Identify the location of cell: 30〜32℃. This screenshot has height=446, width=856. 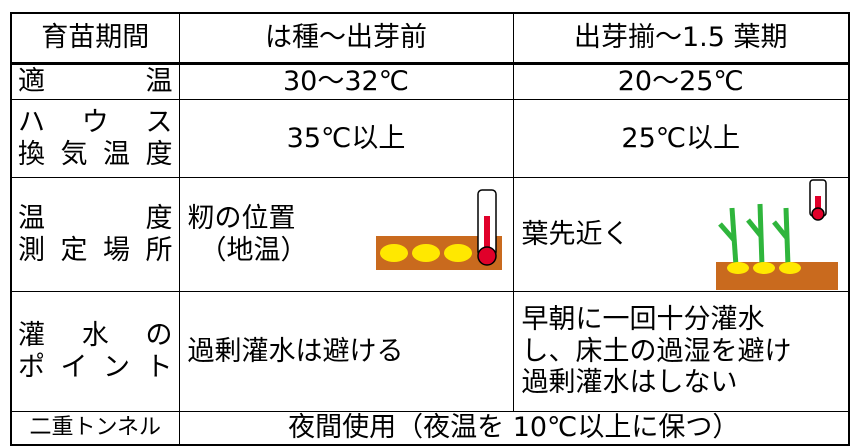
(346, 81).